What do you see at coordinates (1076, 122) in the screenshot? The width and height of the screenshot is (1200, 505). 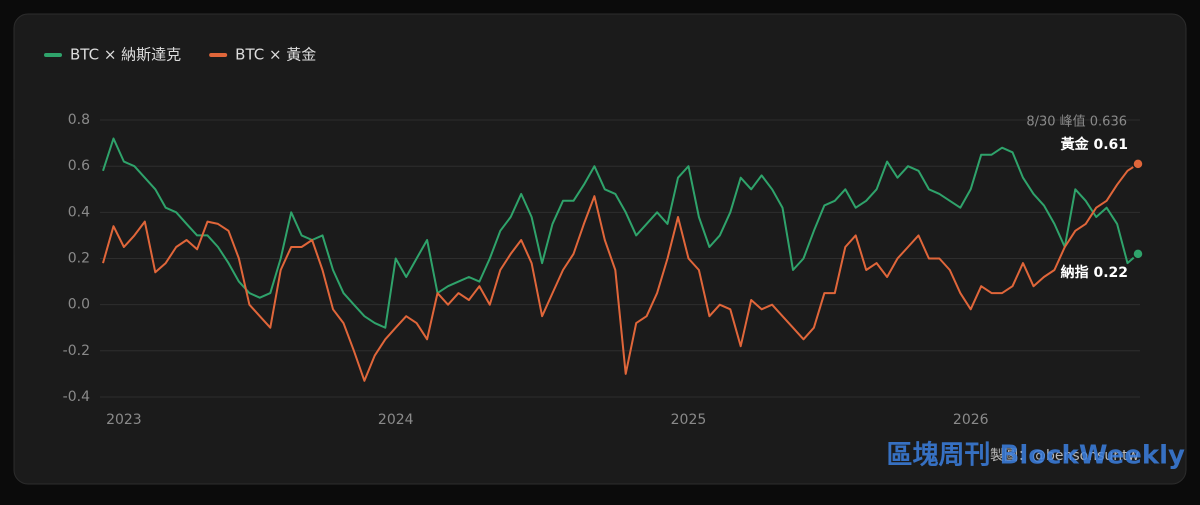 I see `peak-annotation: 8/30 峰值 0.636` at bounding box center [1076, 122].